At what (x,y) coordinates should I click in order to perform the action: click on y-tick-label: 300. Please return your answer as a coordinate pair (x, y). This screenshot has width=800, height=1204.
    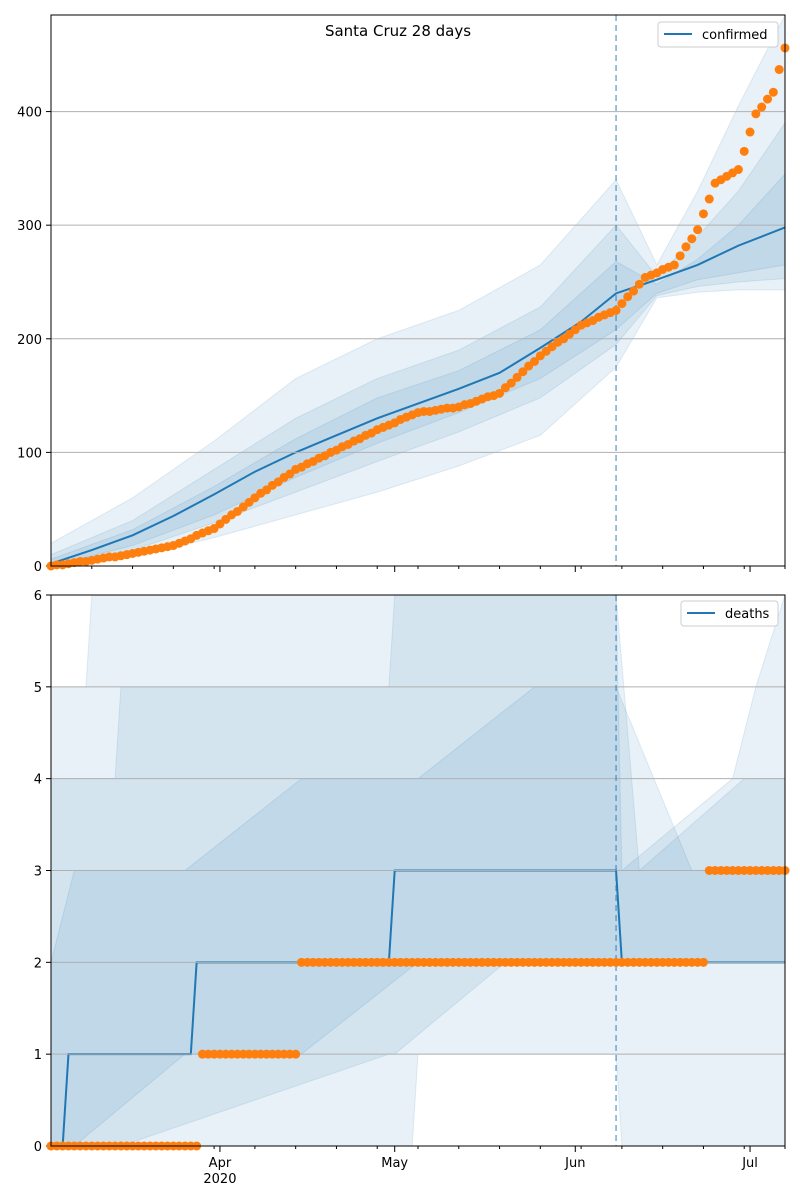
    Looking at the image, I should click on (29, 226).